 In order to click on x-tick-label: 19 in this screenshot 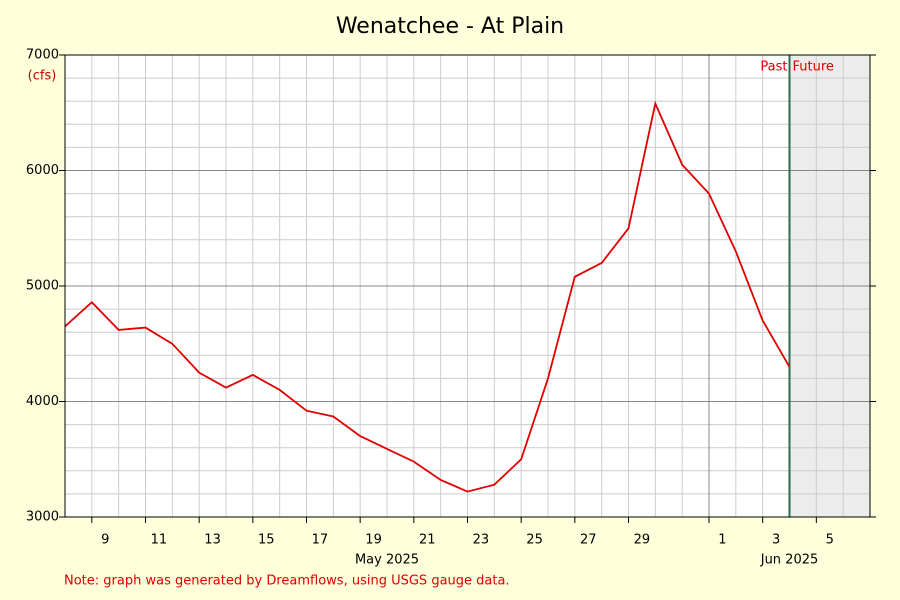, I will do `click(373, 540)`.